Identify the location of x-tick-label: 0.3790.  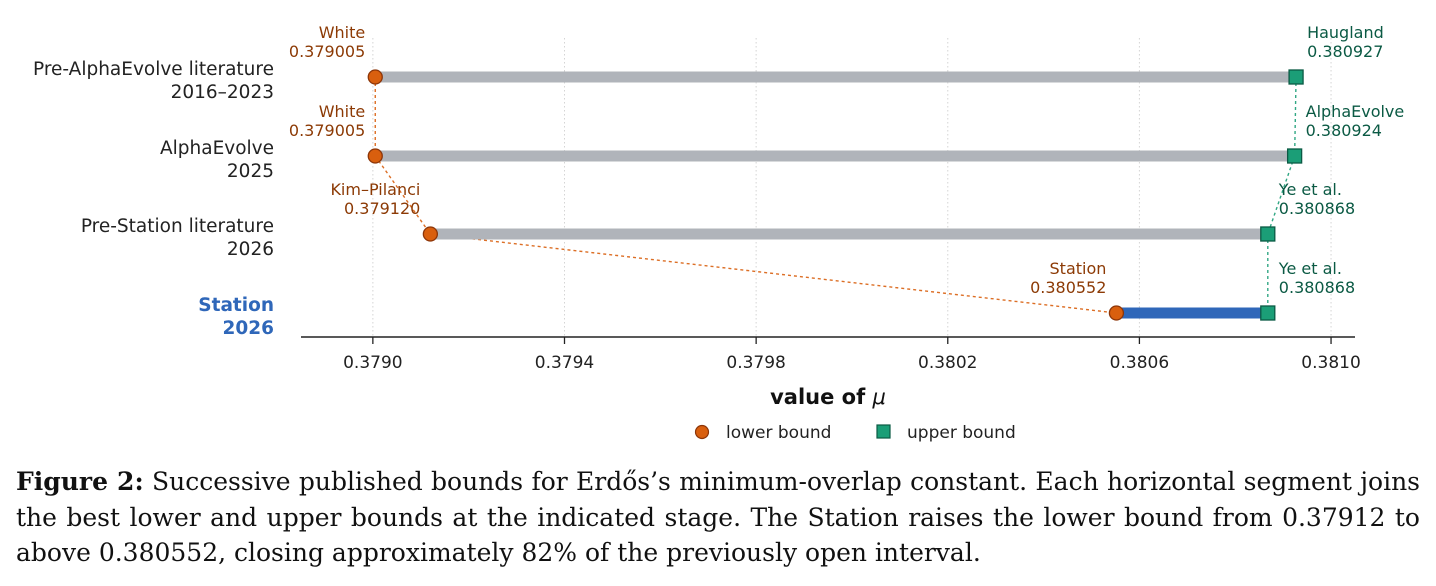
(372, 363).